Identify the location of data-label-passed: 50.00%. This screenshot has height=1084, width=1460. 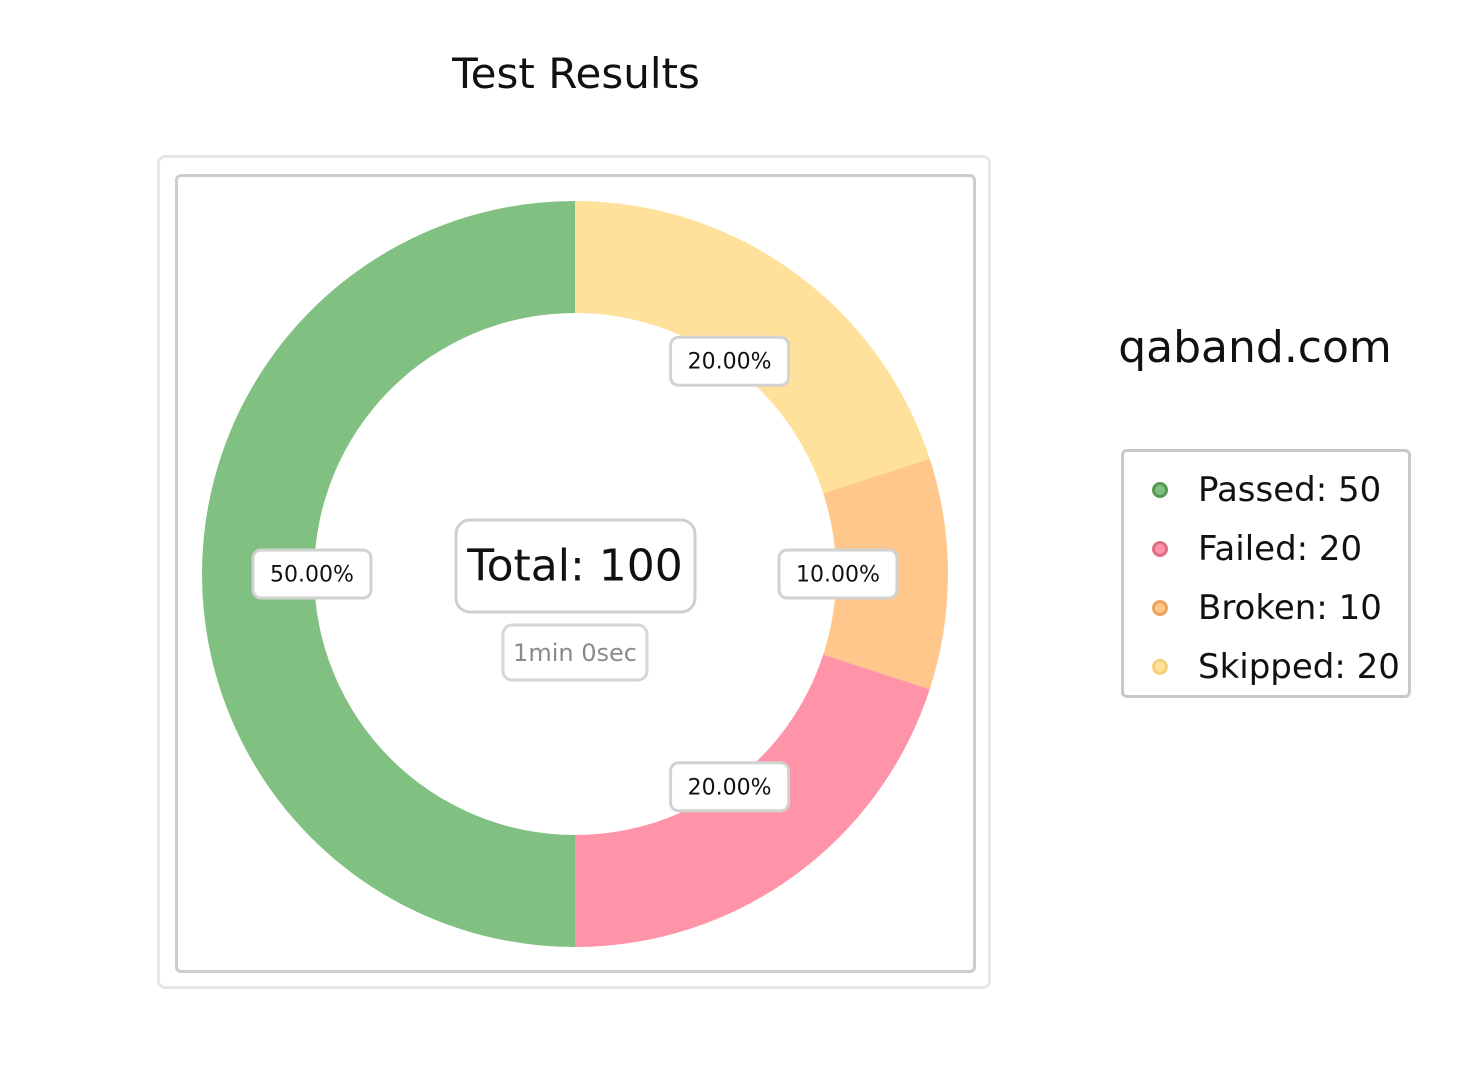
(312, 574).